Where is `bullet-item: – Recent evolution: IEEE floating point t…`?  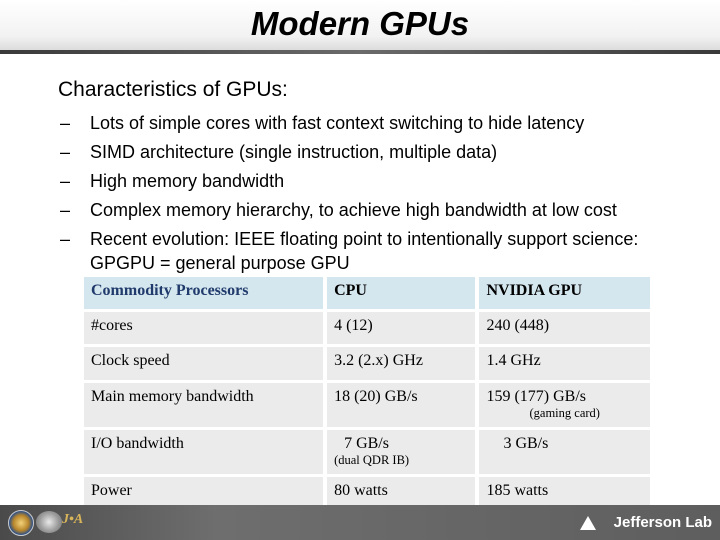
bullet-item: – Recent evolution: IEEE floating point t… is located at coordinates (380, 251).